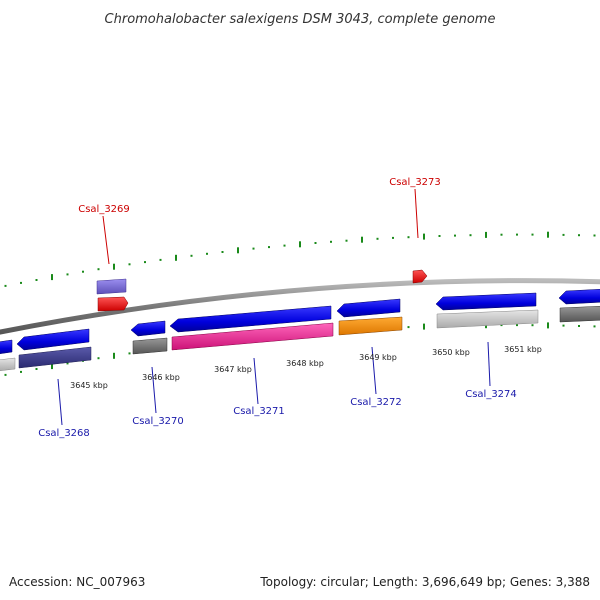 The image size is (600, 600). I want to click on gene-label-csal-3273: Csal_3273, so click(415, 182).